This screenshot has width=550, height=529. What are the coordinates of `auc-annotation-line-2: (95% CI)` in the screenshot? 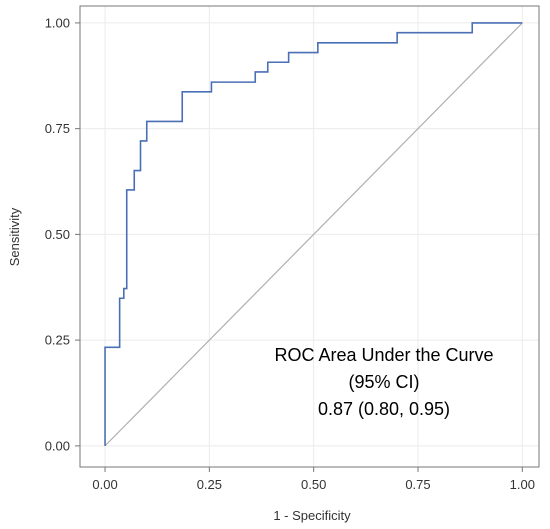 It's located at (383, 382).